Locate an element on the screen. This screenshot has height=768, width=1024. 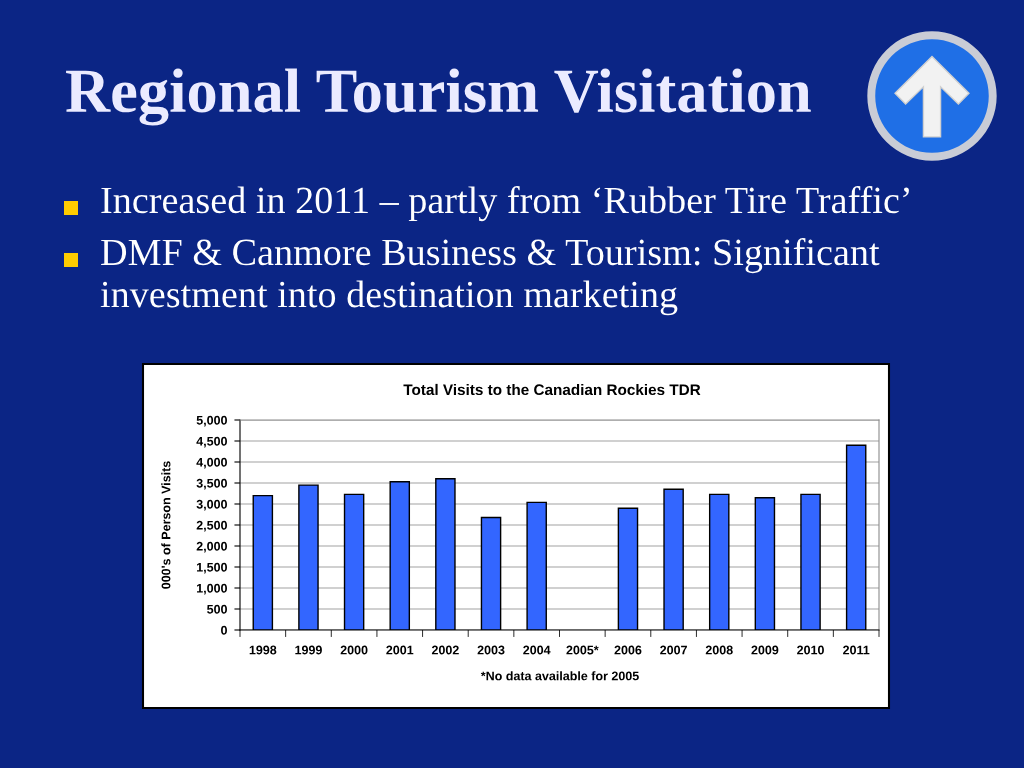
x-tick-label: 2011 is located at coordinates (856, 650).